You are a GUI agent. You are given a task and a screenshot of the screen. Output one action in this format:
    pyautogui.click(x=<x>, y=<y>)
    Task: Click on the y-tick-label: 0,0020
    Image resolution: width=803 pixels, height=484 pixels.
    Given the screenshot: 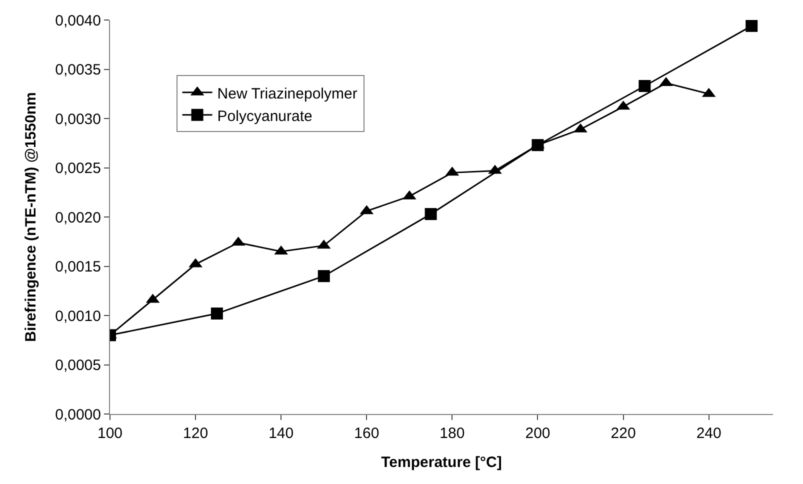 What is the action you would take?
    pyautogui.click(x=78, y=217)
    